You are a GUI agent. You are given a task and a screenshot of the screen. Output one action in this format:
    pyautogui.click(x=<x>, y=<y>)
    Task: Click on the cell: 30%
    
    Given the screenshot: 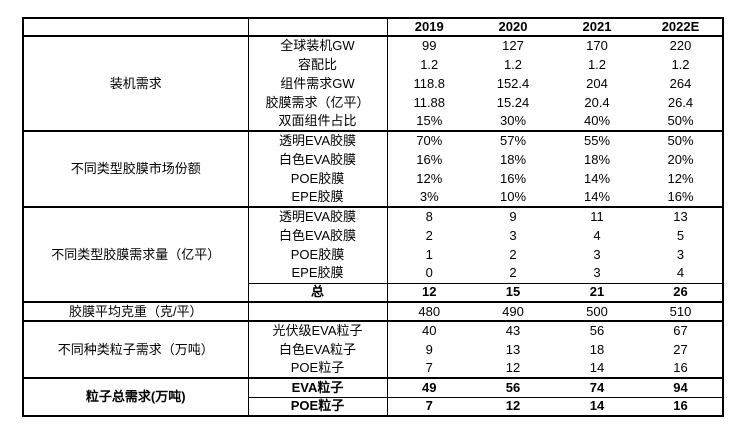 What is the action you would take?
    pyautogui.click(x=513, y=121)
    